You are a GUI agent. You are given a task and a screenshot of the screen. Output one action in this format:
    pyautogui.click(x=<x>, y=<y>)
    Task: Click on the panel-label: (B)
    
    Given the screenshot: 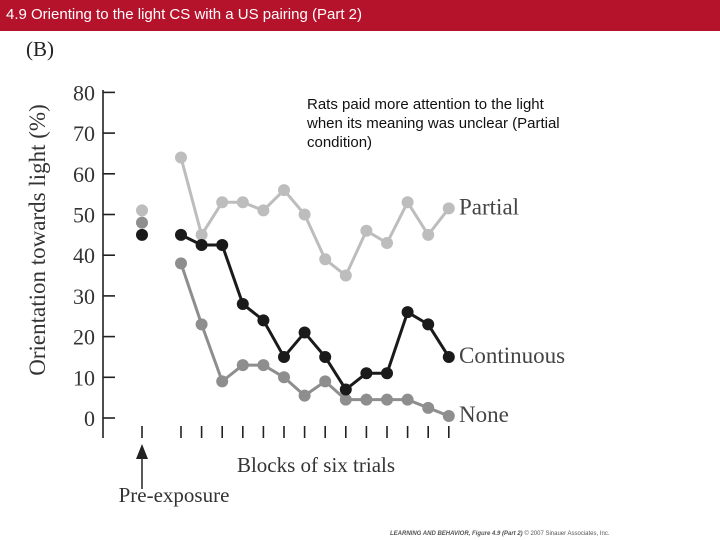 What is the action you would take?
    pyautogui.click(x=40, y=49)
    